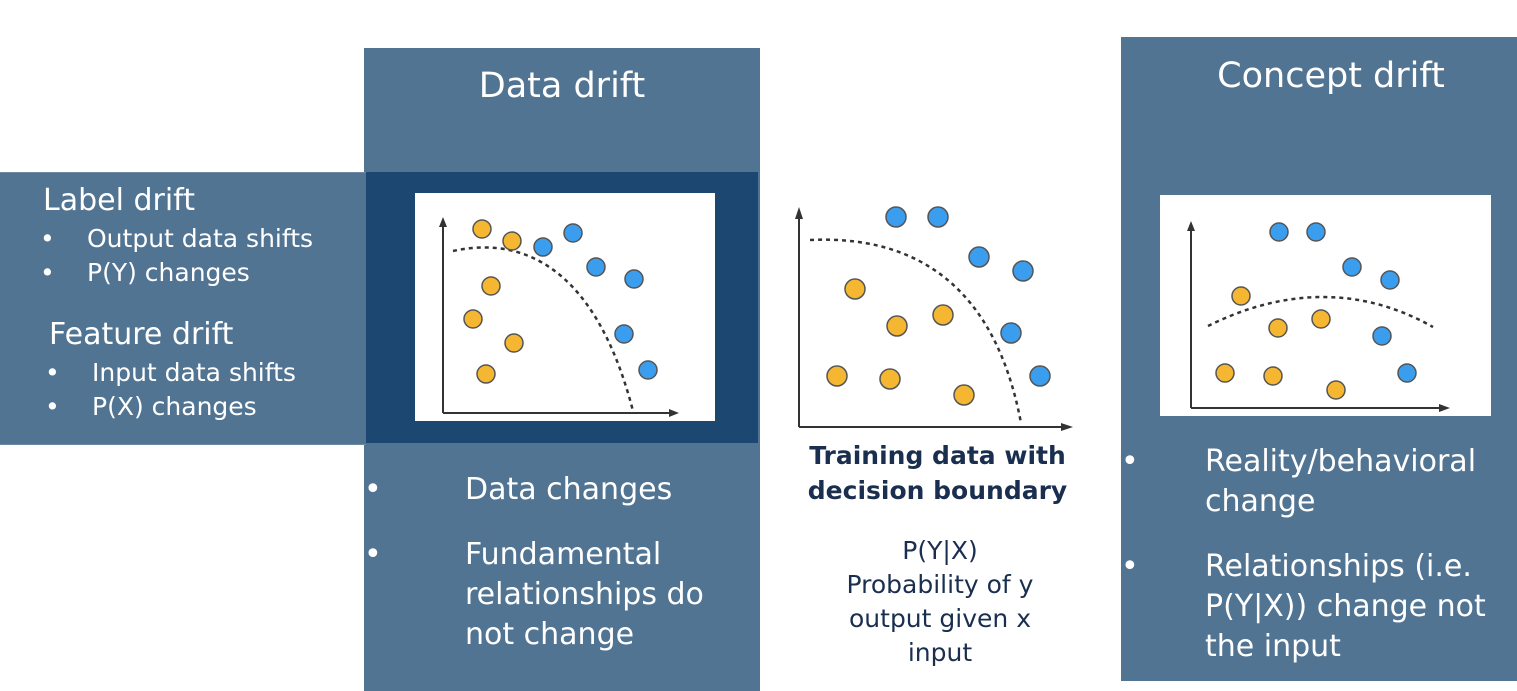 The width and height of the screenshot is (1517, 691). I want to click on concept-drift-plot-svg, so click(1318, 316).